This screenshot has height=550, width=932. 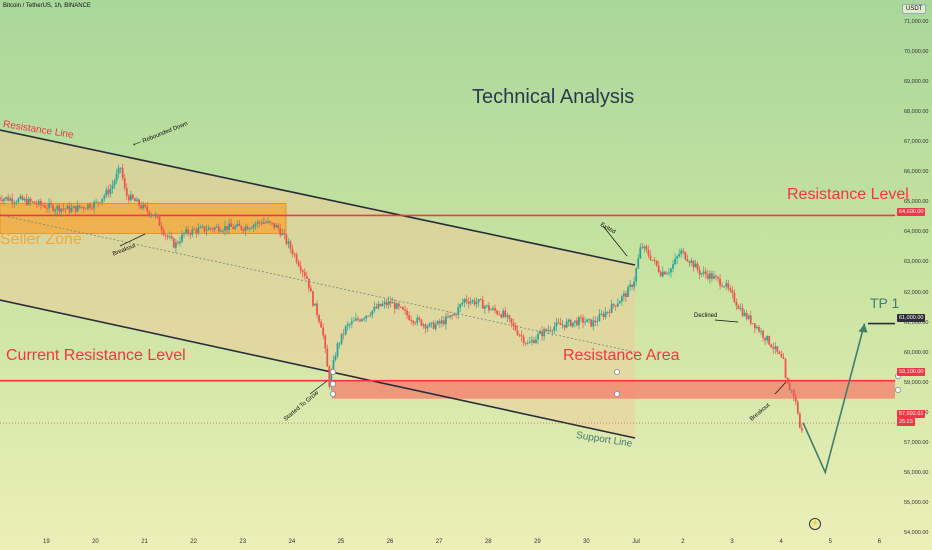 I want to click on lightning-icon: ⚡, so click(x=815, y=524).